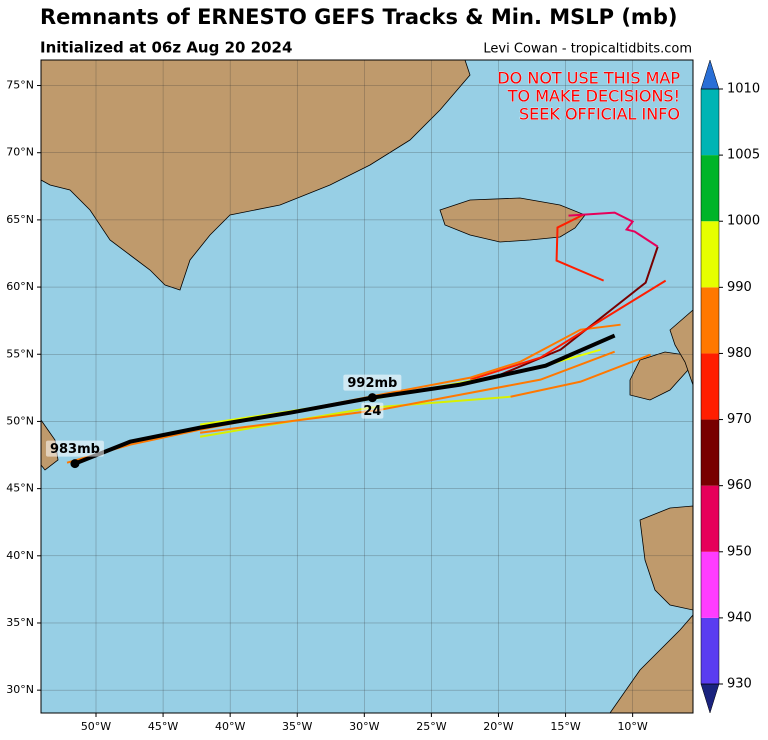 The height and width of the screenshot is (740, 768). I want to click on y-tick-label: 55°N, so click(20, 353).